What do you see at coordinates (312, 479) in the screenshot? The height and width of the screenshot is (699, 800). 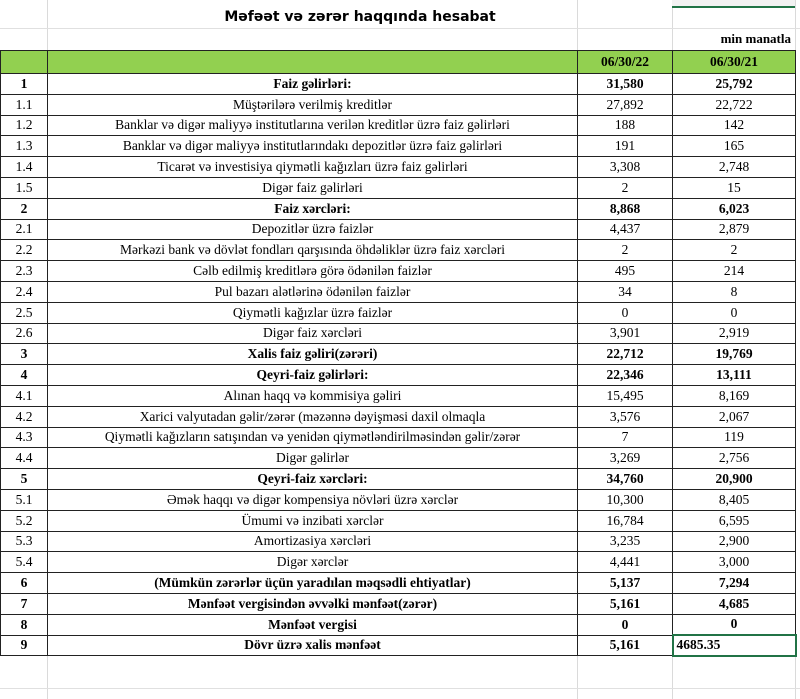 I see `row-label-cell: Qeyri-faiz xərcləri:` at bounding box center [312, 479].